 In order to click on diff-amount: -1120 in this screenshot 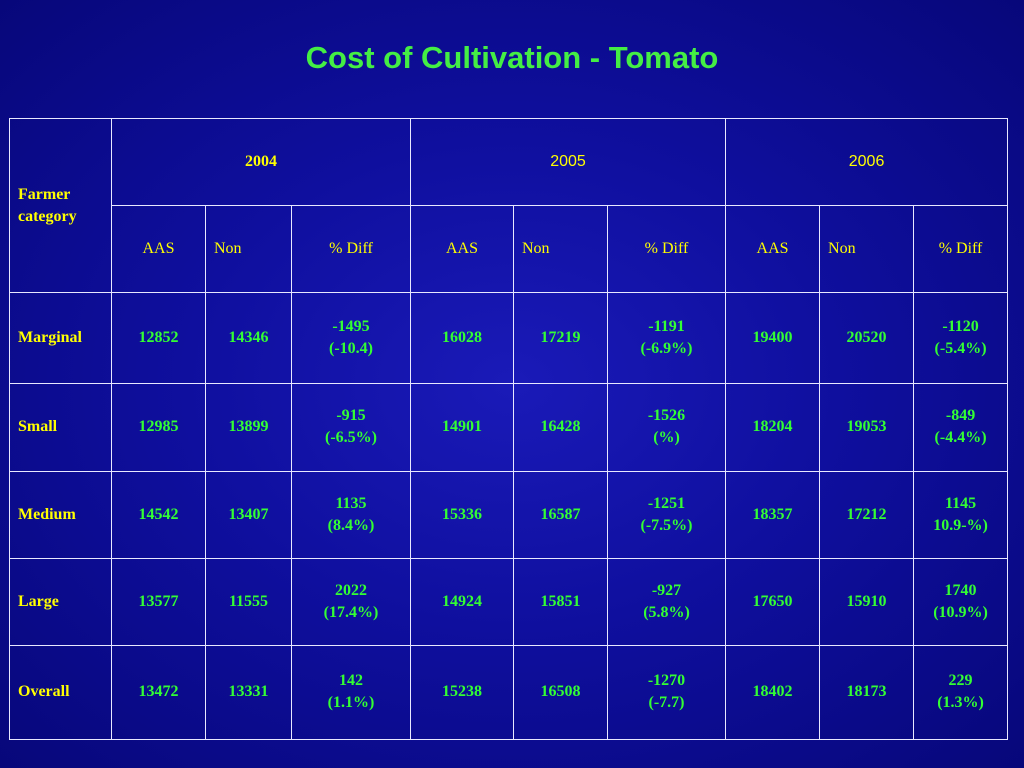, I will do `click(960, 327)`.